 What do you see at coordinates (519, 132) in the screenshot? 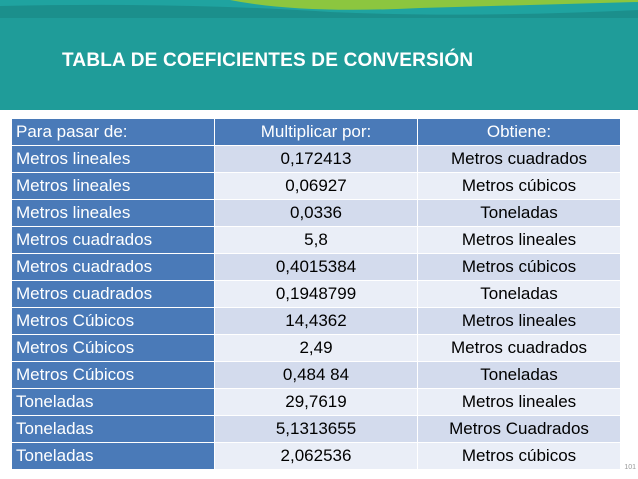
I see `header-cell-result: Obtiene:` at bounding box center [519, 132].